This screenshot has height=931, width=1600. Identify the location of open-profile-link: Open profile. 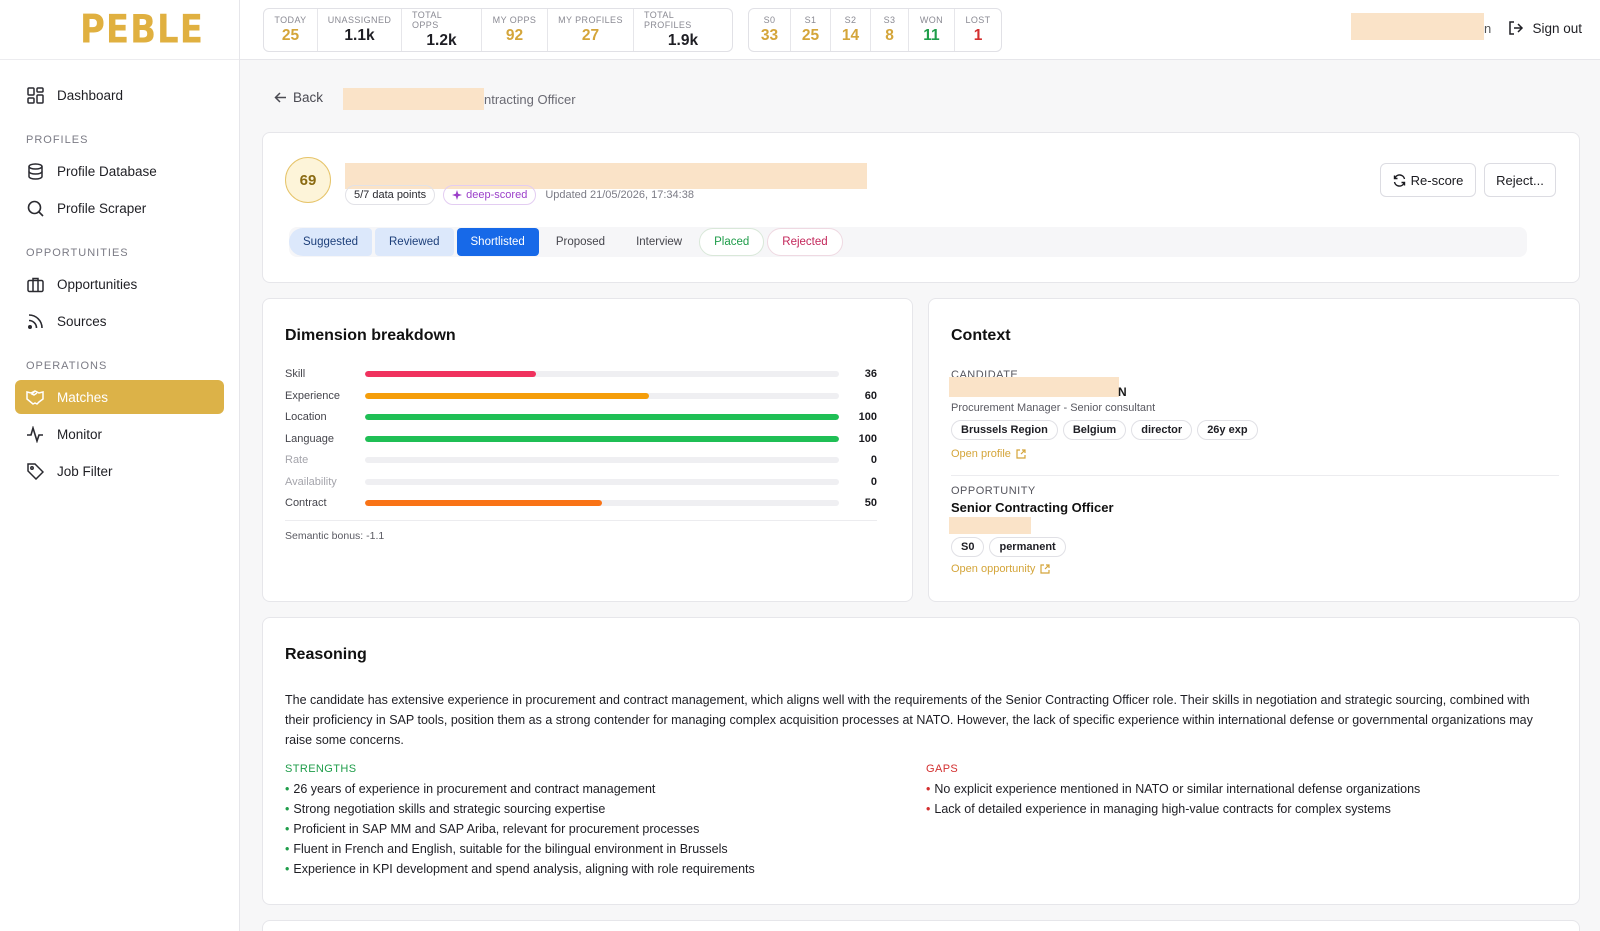
(988, 454).